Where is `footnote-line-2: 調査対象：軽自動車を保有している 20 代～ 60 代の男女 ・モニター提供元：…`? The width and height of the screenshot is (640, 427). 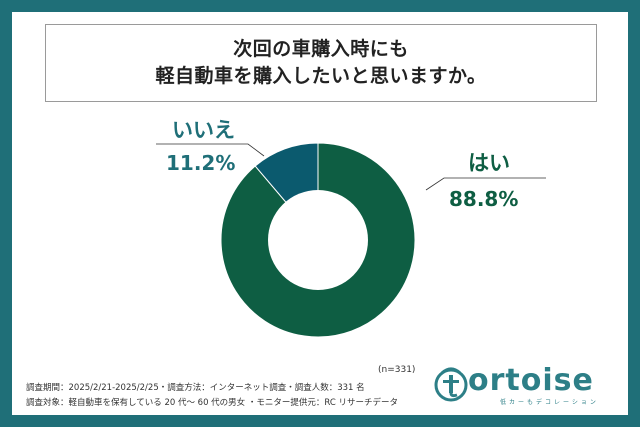 footnote-line-2: 調査対象：軽自動車を保有している 20 代～ 60 代の男女 ・モニター提供元：… is located at coordinates (212, 403).